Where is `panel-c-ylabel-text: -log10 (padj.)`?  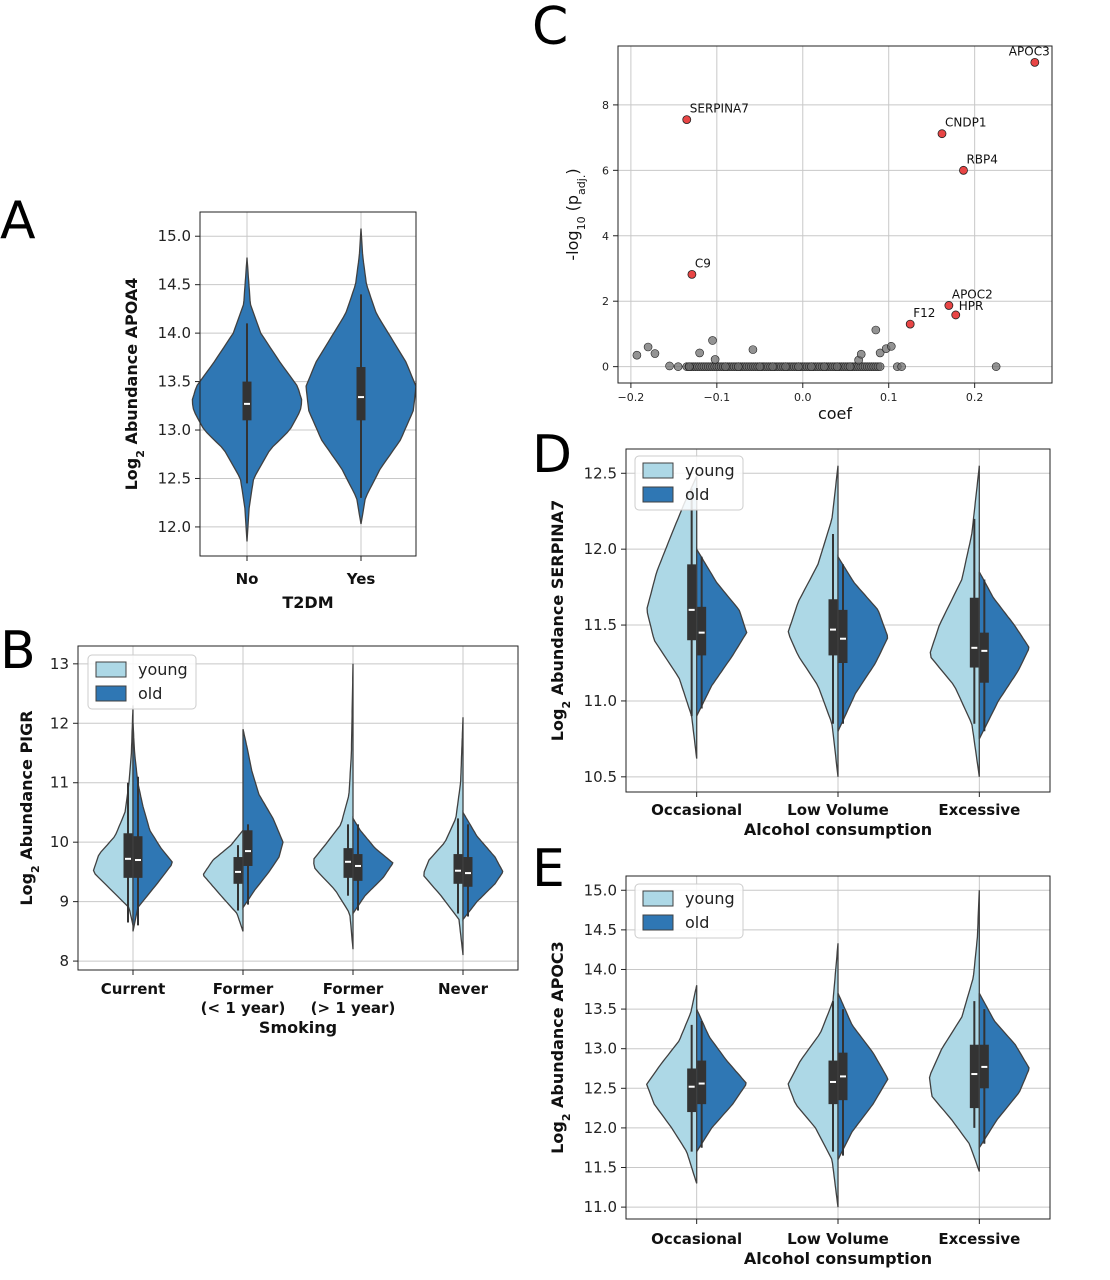
panel-c-ylabel-text: -log10 (padj.) is located at coordinates (575, 214).